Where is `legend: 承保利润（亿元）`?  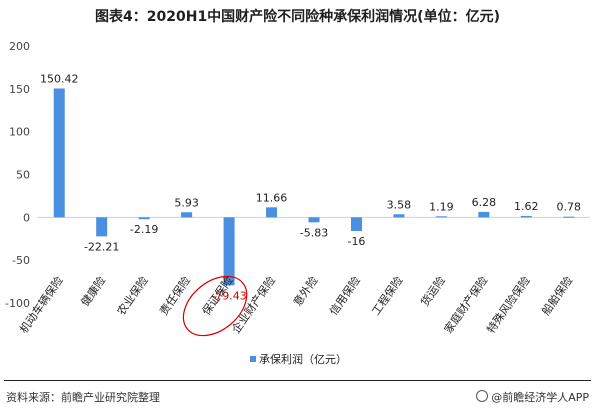
legend: 承保利润（亿元） is located at coordinates (298, 359).